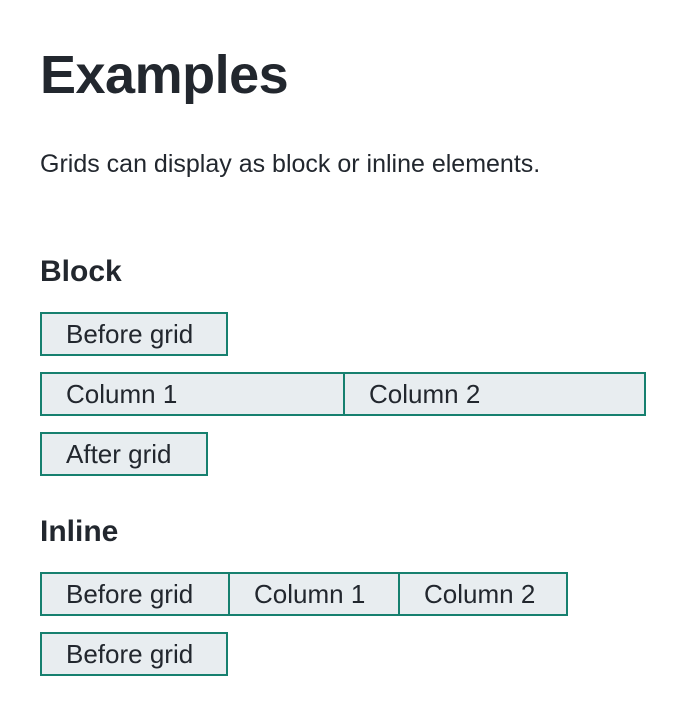 The image size is (686, 716). What do you see at coordinates (164, 75) in the screenshot?
I see `page-title: Examples` at bounding box center [164, 75].